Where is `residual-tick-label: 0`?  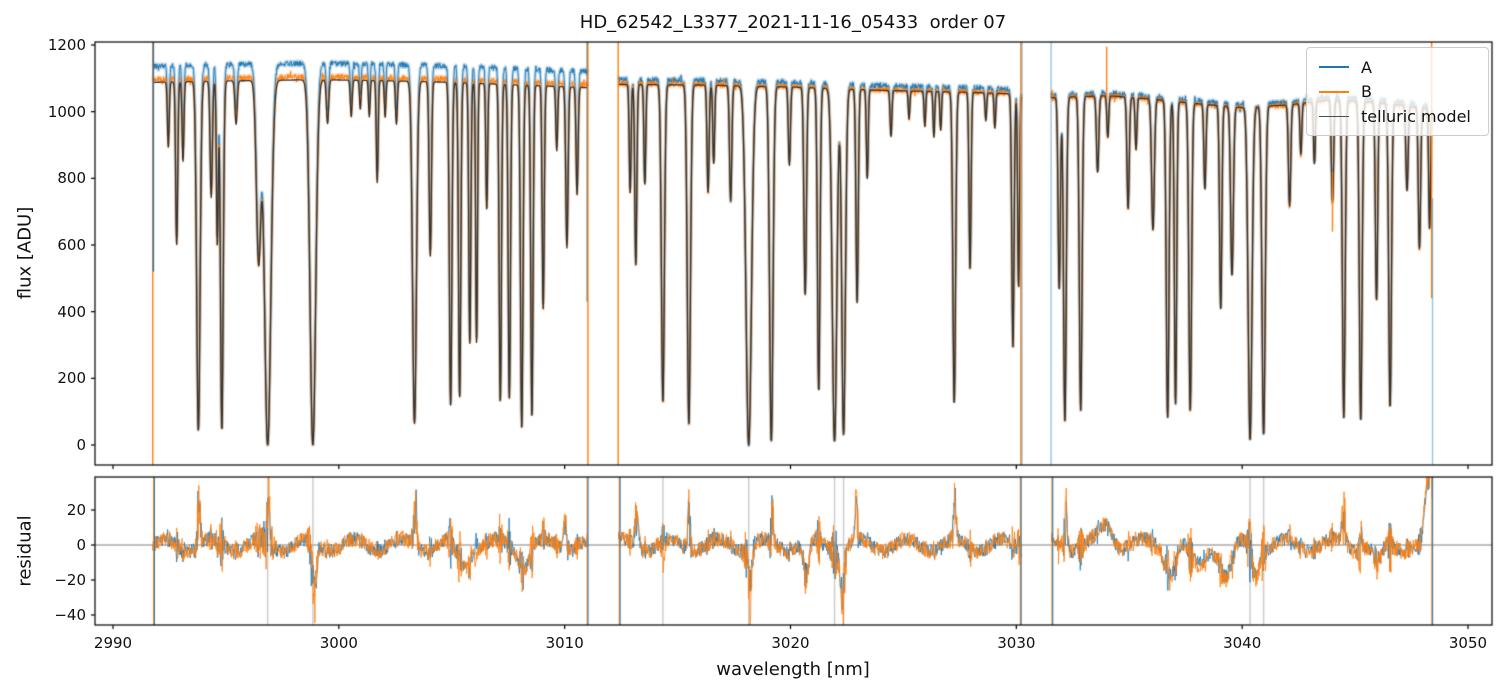 residual-tick-label: 0 is located at coordinates (81, 545).